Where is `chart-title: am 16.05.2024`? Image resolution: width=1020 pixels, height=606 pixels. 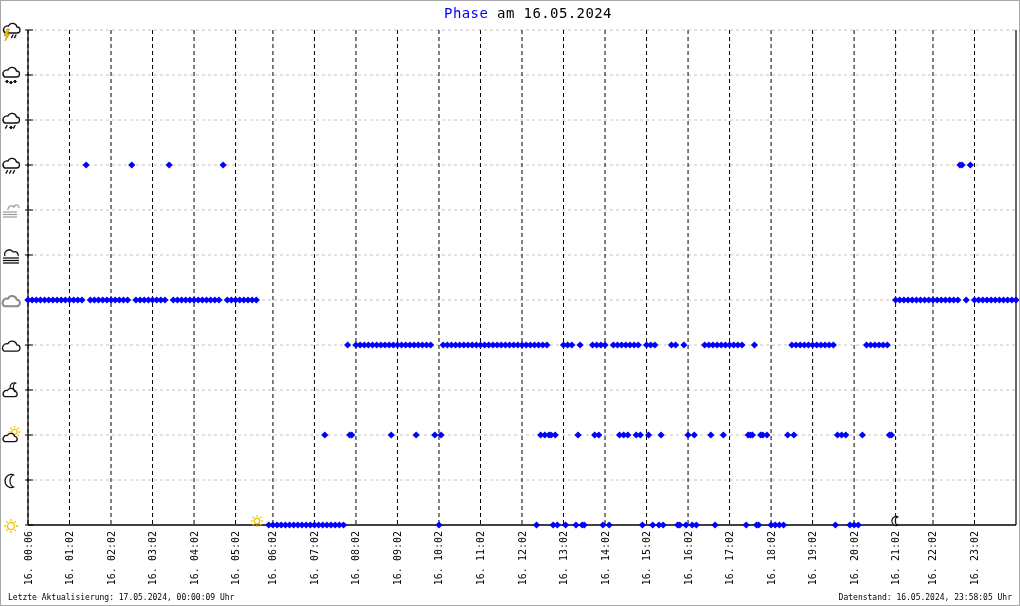 chart-title: am 16.05.2024 is located at coordinates (554, 13).